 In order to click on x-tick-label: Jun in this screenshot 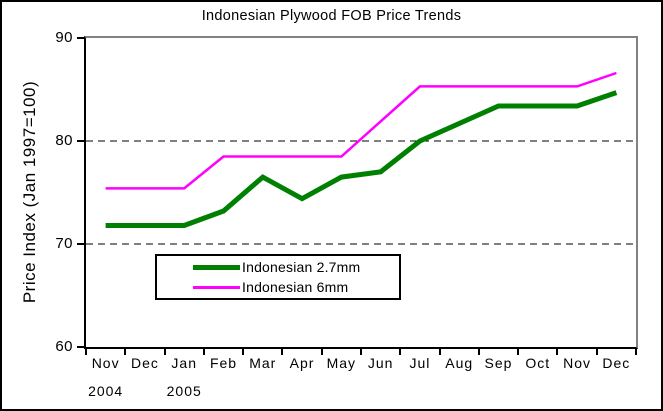, I will do `click(380, 363)`.